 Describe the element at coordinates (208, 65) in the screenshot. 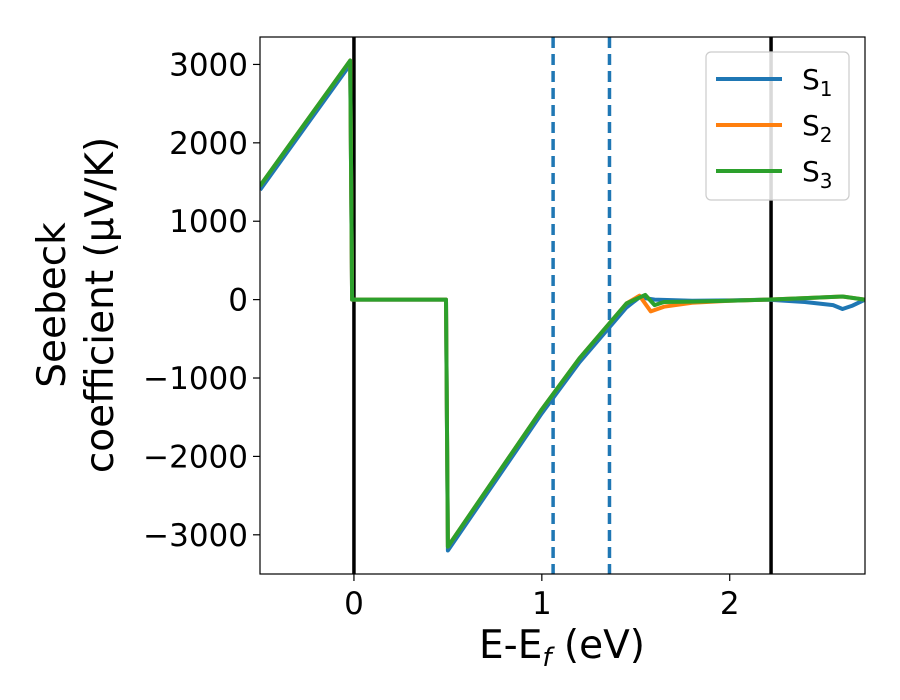

I see `y-tick-label-0: 3000` at that location.